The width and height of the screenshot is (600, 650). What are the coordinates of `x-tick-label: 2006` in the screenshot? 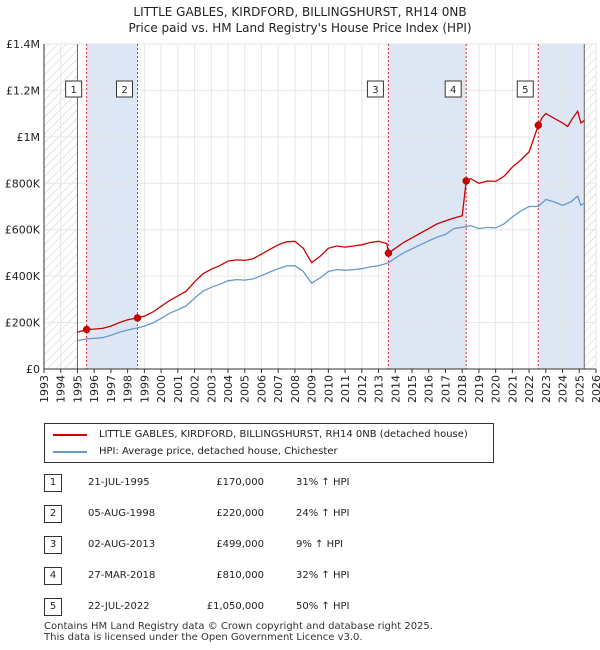 It's located at (261, 389).